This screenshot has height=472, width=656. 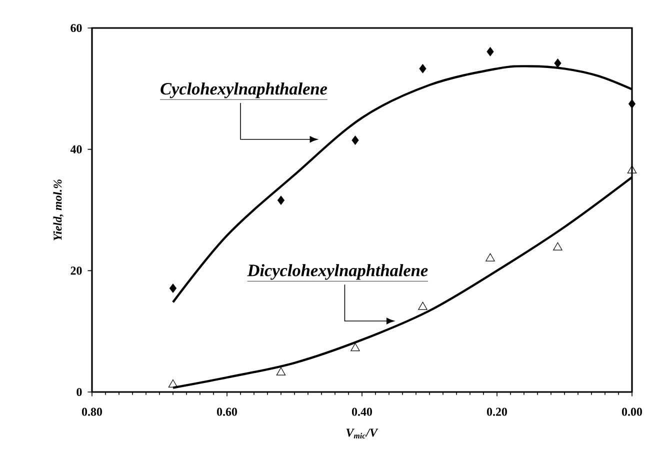 I want to click on annotation: Cyclohexylnaphthalene, so click(x=244, y=90).